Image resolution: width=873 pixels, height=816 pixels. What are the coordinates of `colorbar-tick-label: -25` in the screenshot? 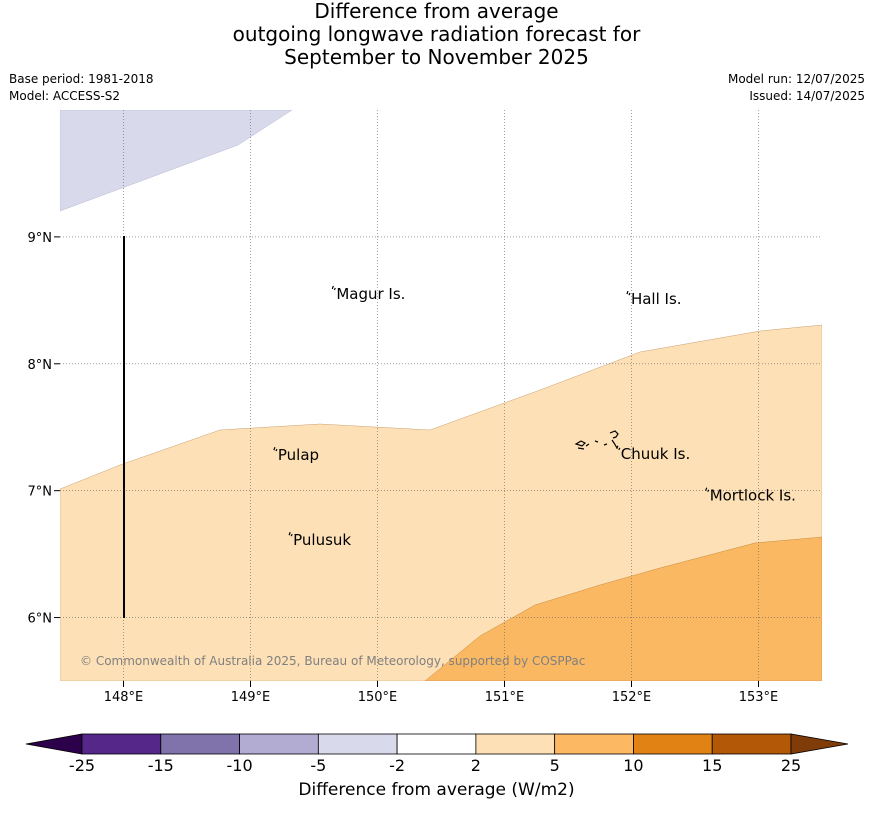 It's located at (82, 765).